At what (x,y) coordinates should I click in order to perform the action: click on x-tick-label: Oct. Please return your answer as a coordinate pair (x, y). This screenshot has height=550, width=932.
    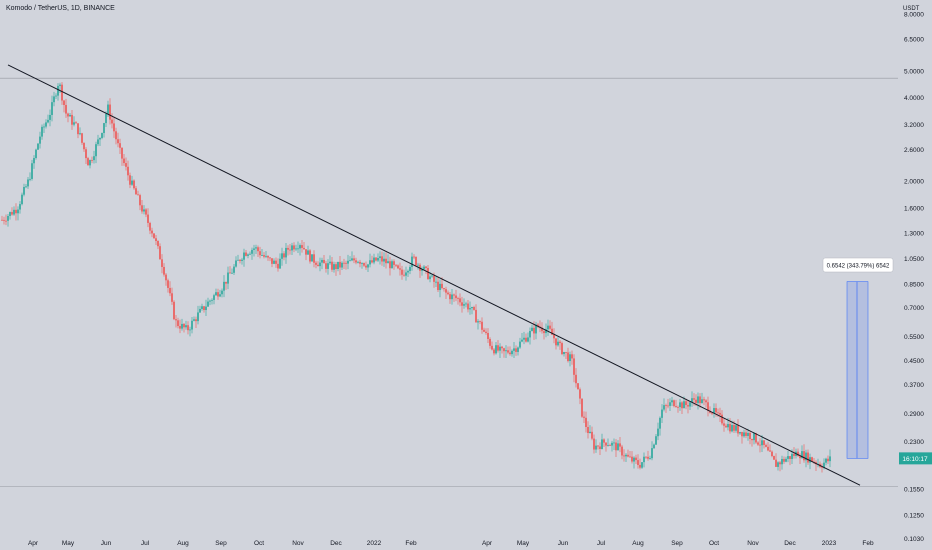
    Looking at the image, I should click on (714, 543).